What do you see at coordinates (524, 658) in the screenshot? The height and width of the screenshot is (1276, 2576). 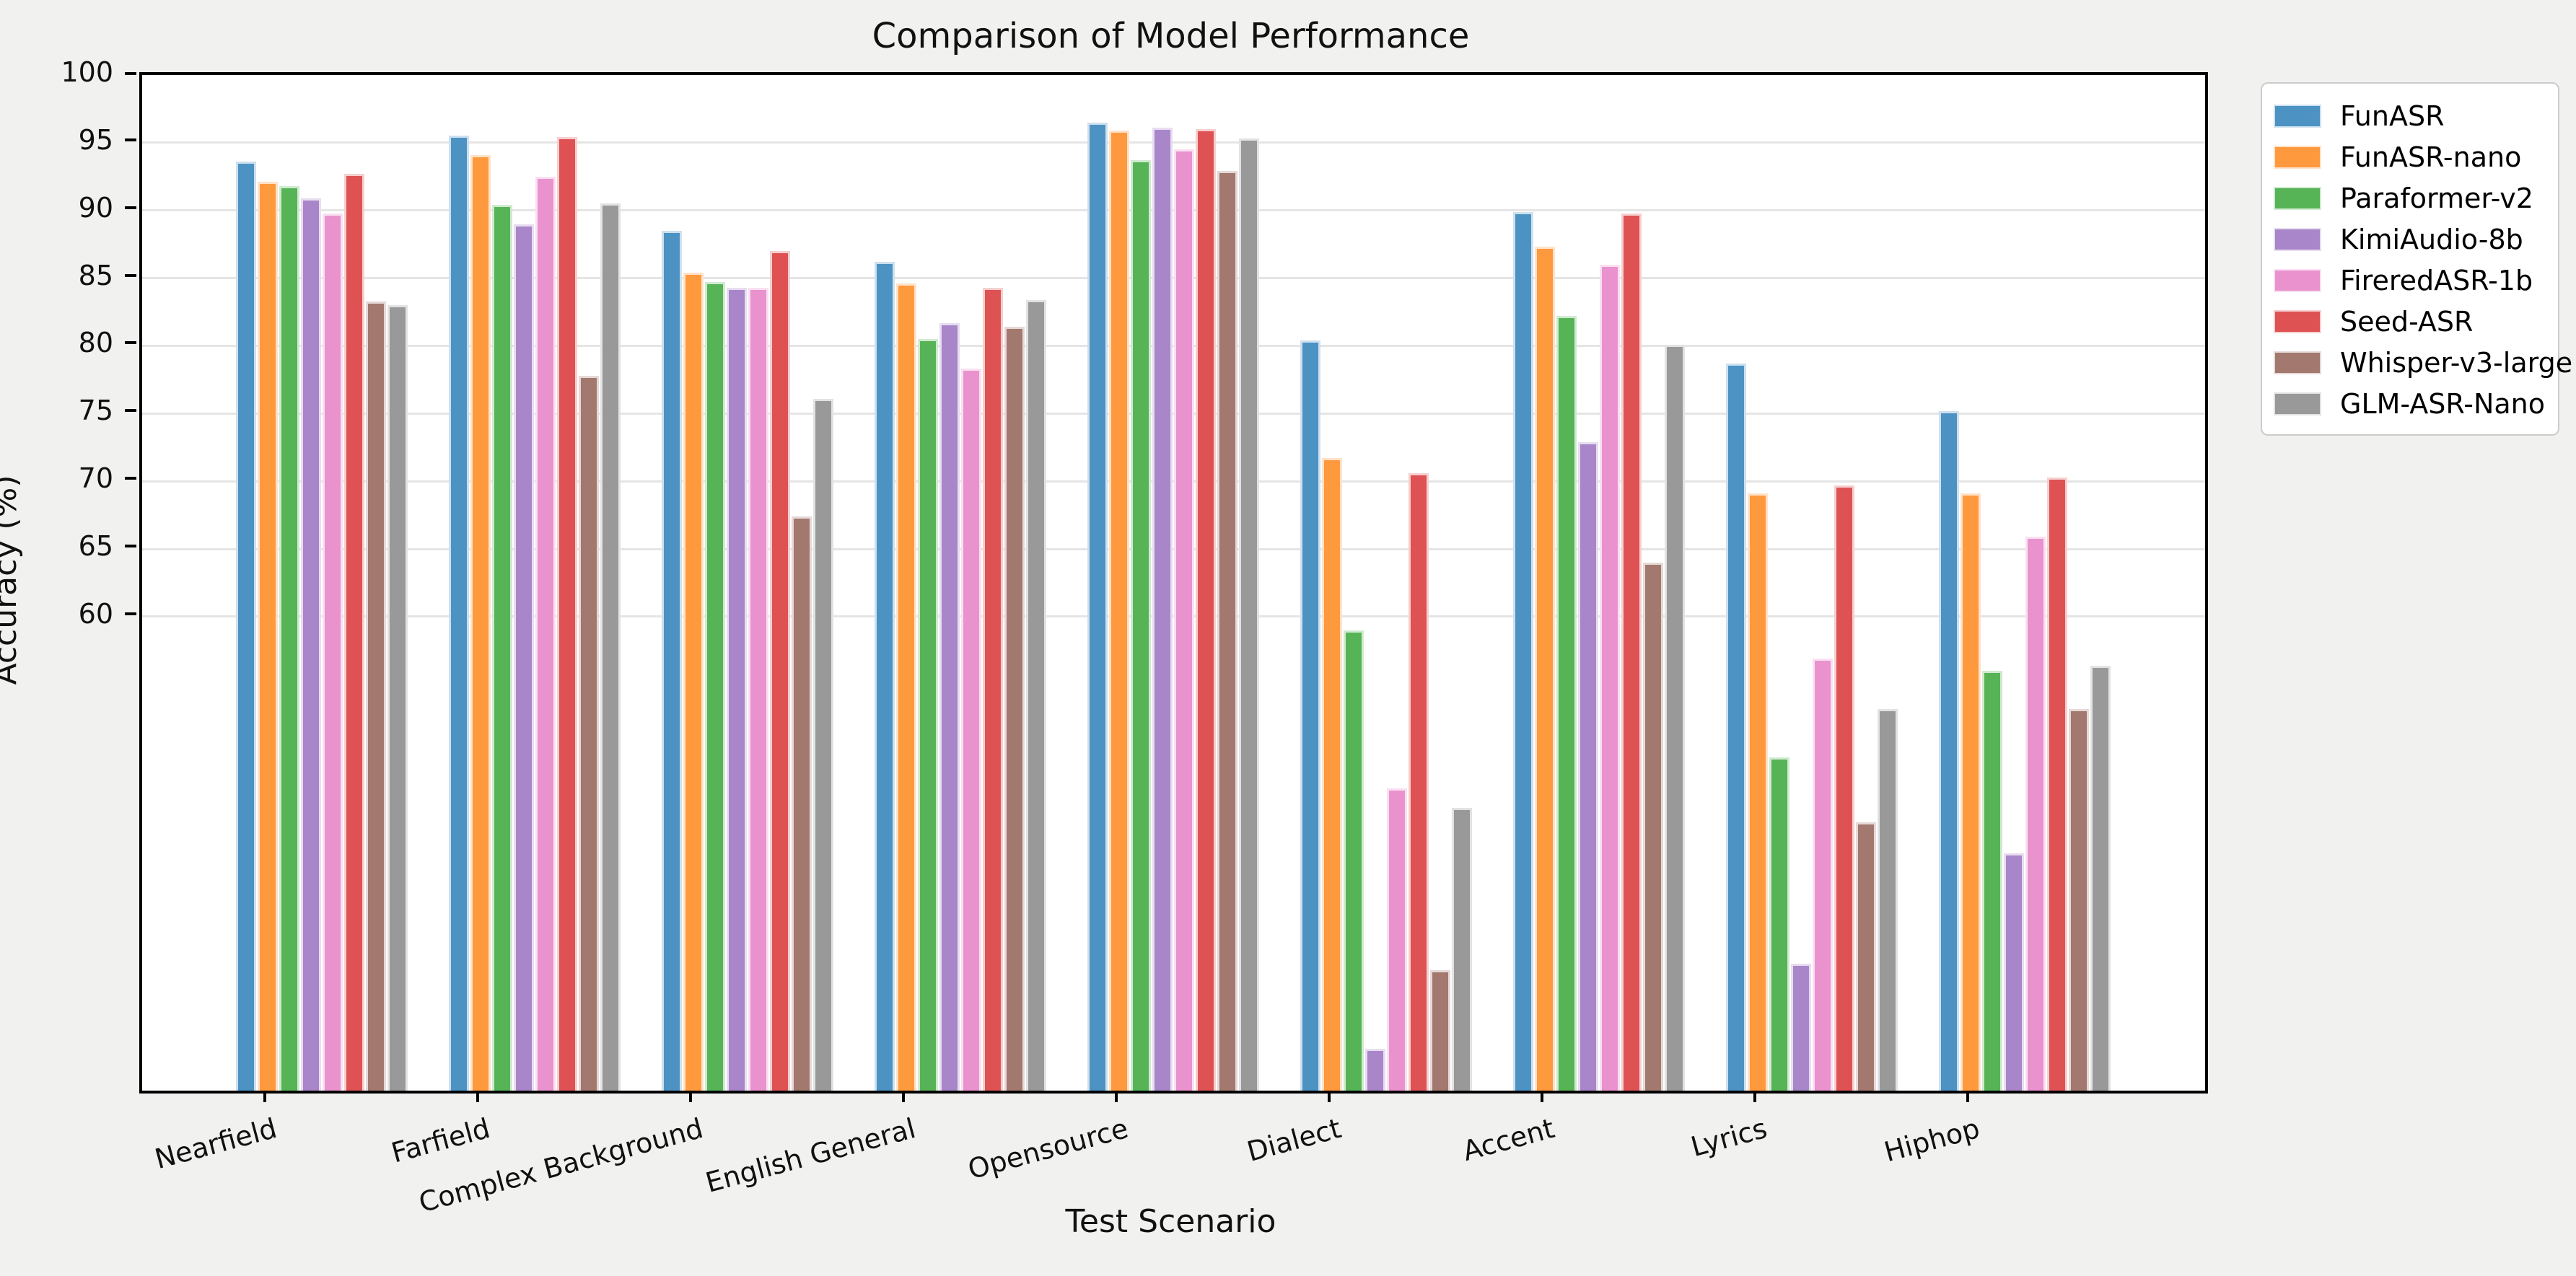 I see `bar-KimiAudio-8b-Farfield` at bounding box center [524, 658].